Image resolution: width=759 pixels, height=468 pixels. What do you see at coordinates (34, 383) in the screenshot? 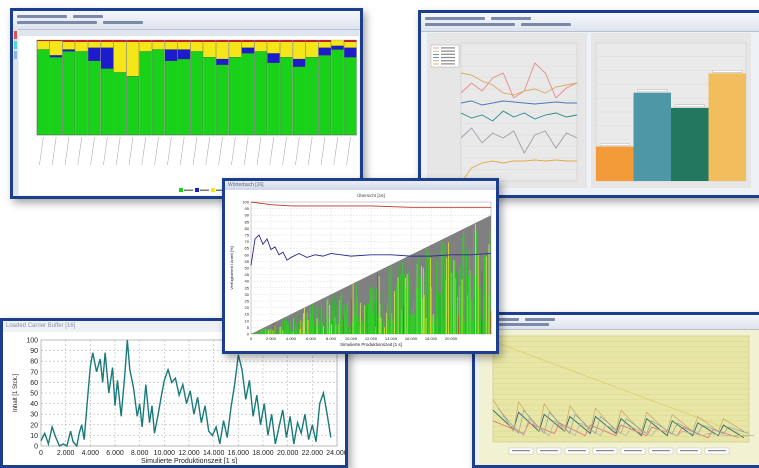
I see `y-tick-label: 60` at bounding box center [34, 383].